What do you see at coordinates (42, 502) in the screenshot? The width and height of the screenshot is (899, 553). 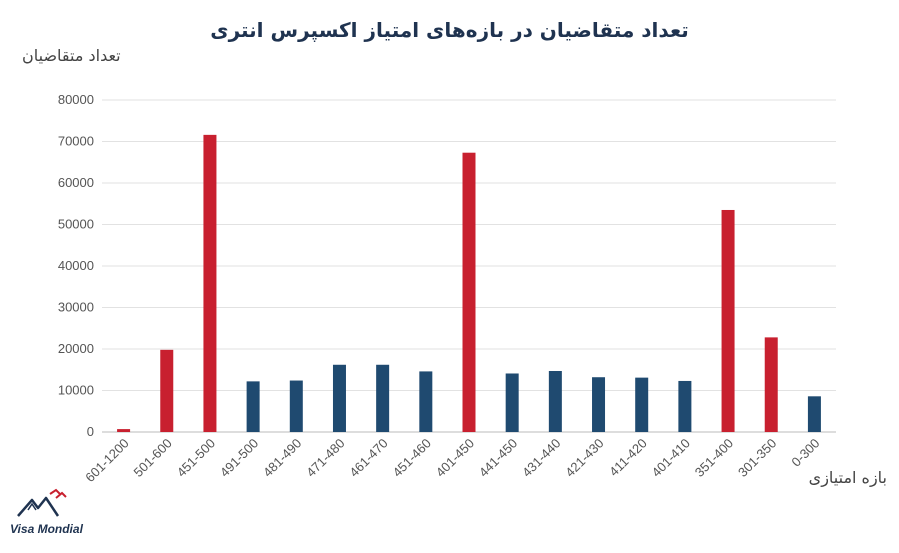 I see `logo-icon` at bounding box center [42, 502].